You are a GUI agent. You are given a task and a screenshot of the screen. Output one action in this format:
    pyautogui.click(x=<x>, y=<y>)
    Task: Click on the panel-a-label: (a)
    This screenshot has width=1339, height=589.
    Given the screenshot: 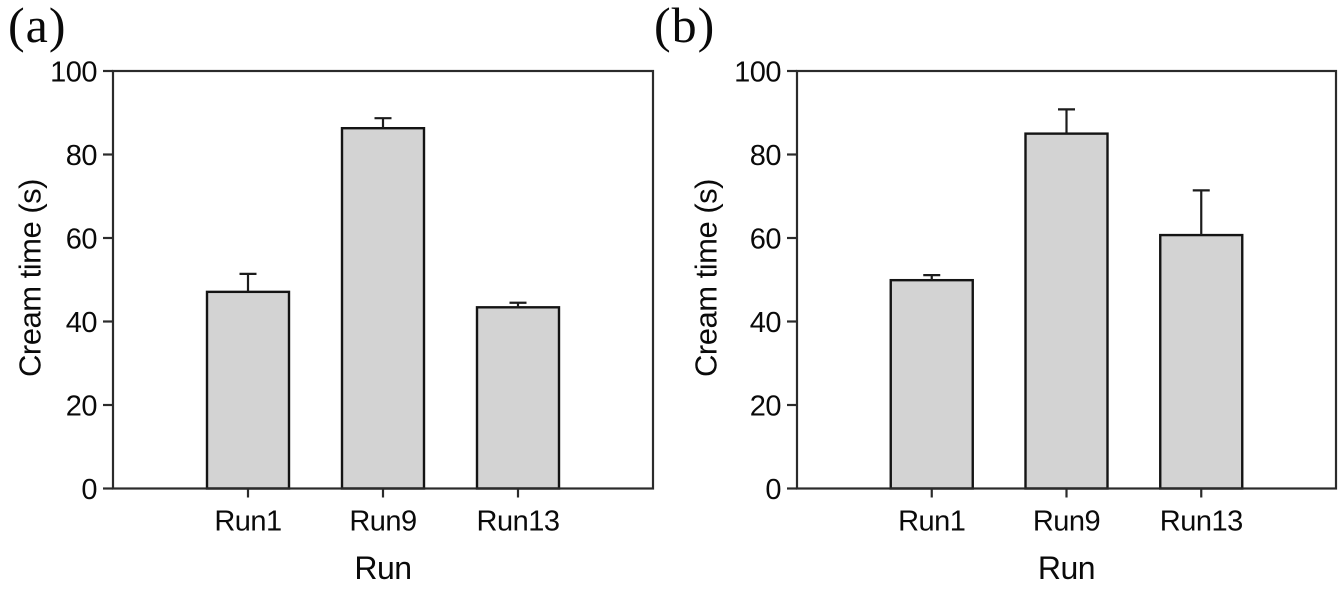 What is the action you would take?
    pyautogui.click(x=37, y=26)
    